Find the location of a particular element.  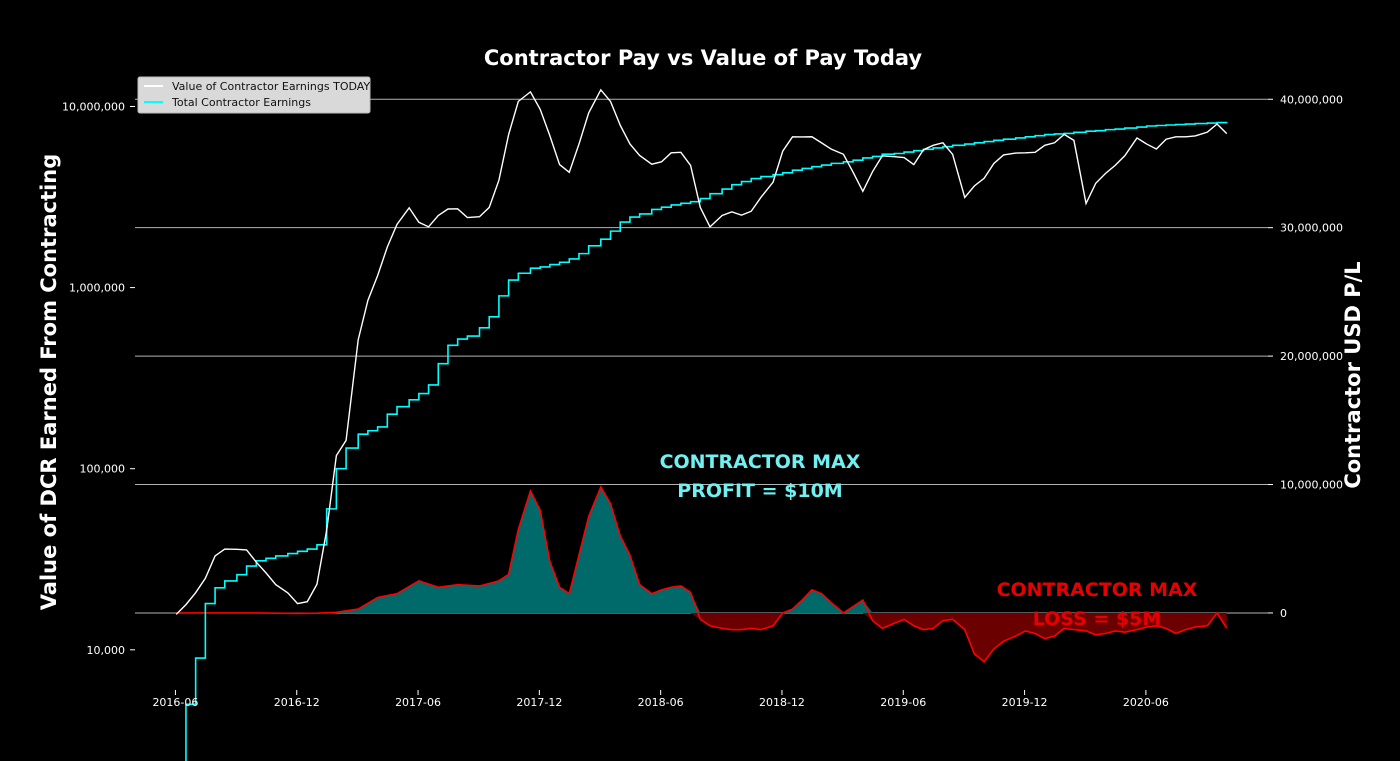

y-right-tick-label-1: 10,000,000 is located at coordinates (1311, 485).